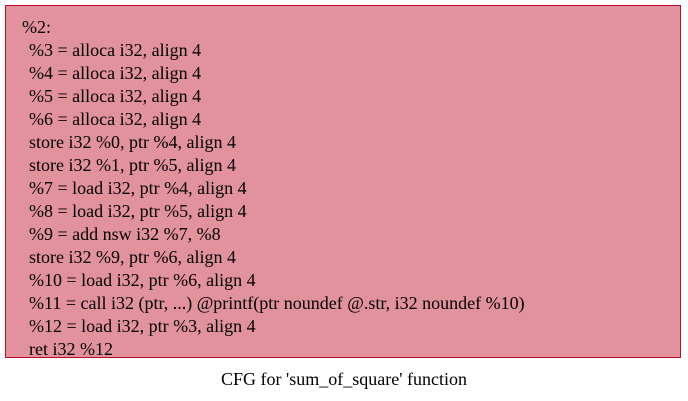 The image size is (688, 401). What do you see at coordinates (125, 234) in the screenshot?
I see `instruction-line: %9 = add nsw i32 %7, %8` at bounding box center [125, 234].